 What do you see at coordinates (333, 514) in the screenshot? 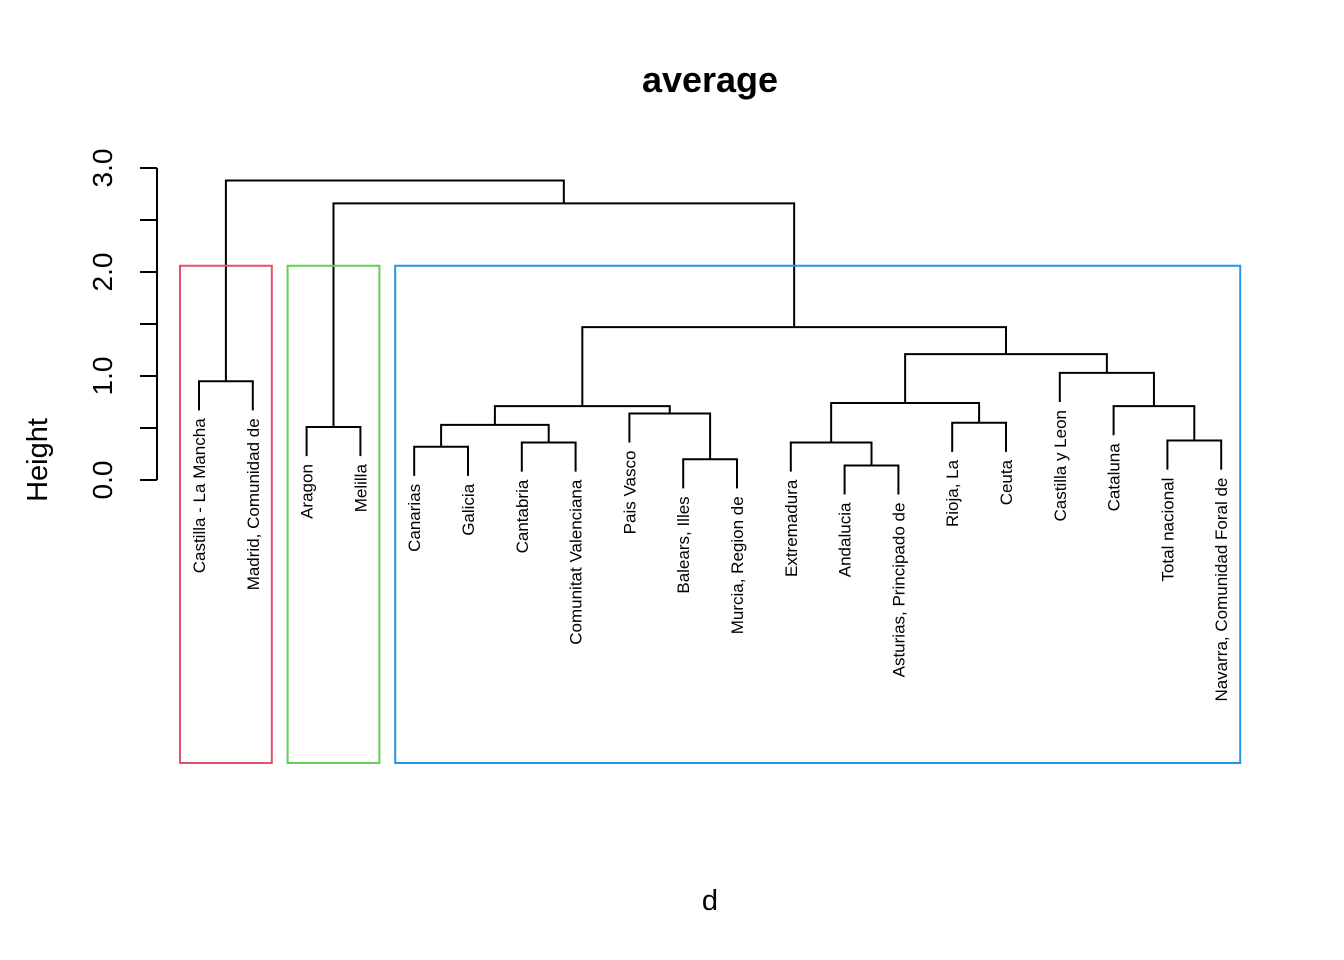
I see `cluster-2-rect` at bounding box center [333, 514].